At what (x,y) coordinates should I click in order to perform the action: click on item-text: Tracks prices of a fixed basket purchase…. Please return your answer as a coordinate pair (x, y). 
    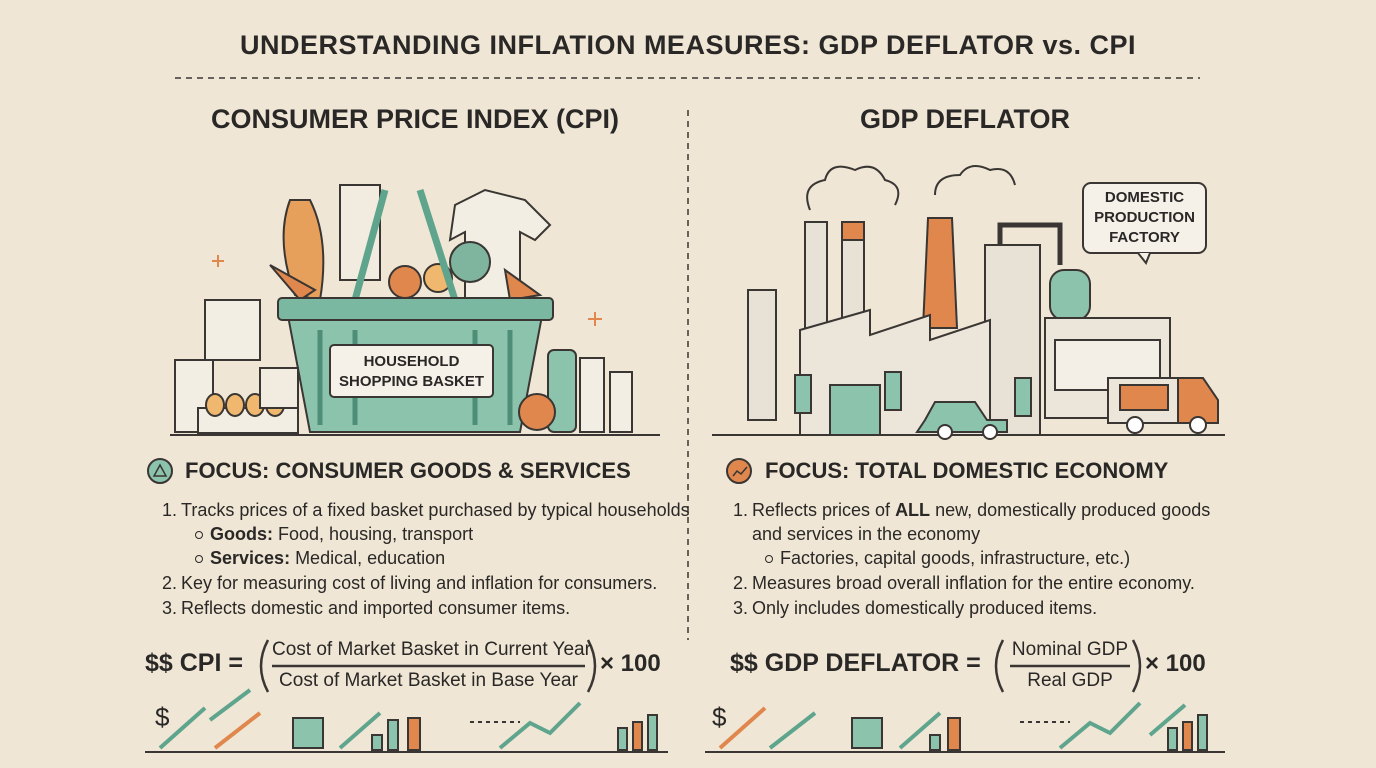
    Looking at the image, I should click on (435, 510).